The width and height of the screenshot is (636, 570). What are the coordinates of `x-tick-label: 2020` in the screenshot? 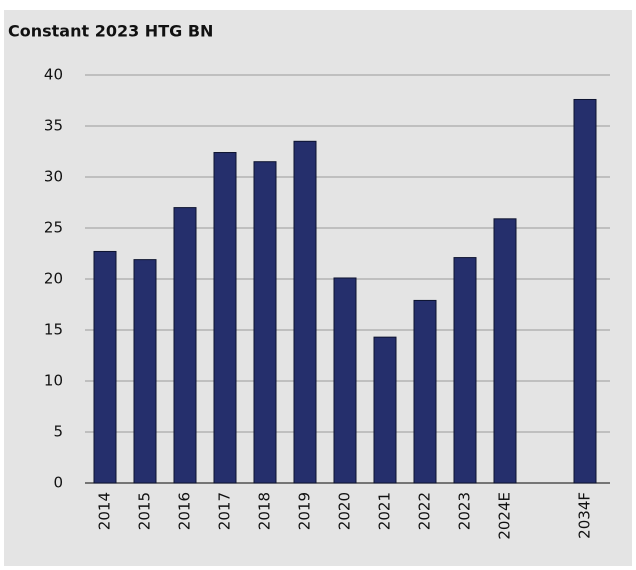 It's located at (345, 511).